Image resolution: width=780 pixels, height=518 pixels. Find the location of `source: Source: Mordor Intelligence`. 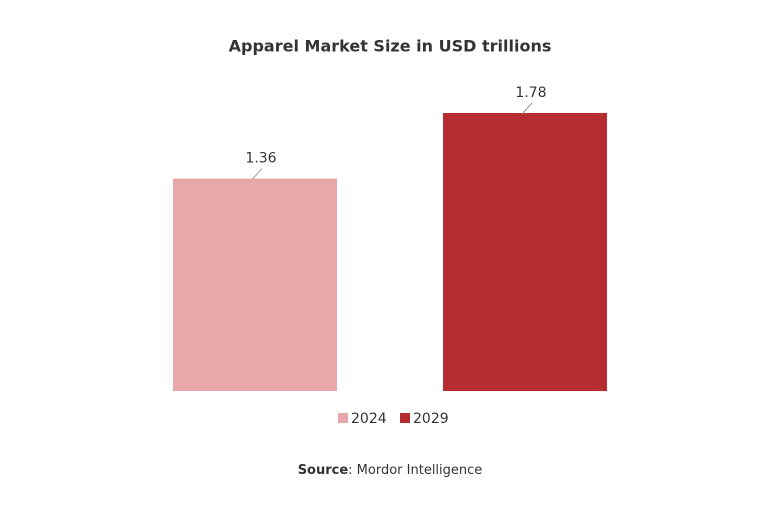

source: Source: Mordor Intelligence is located at coordinates (390, 470).